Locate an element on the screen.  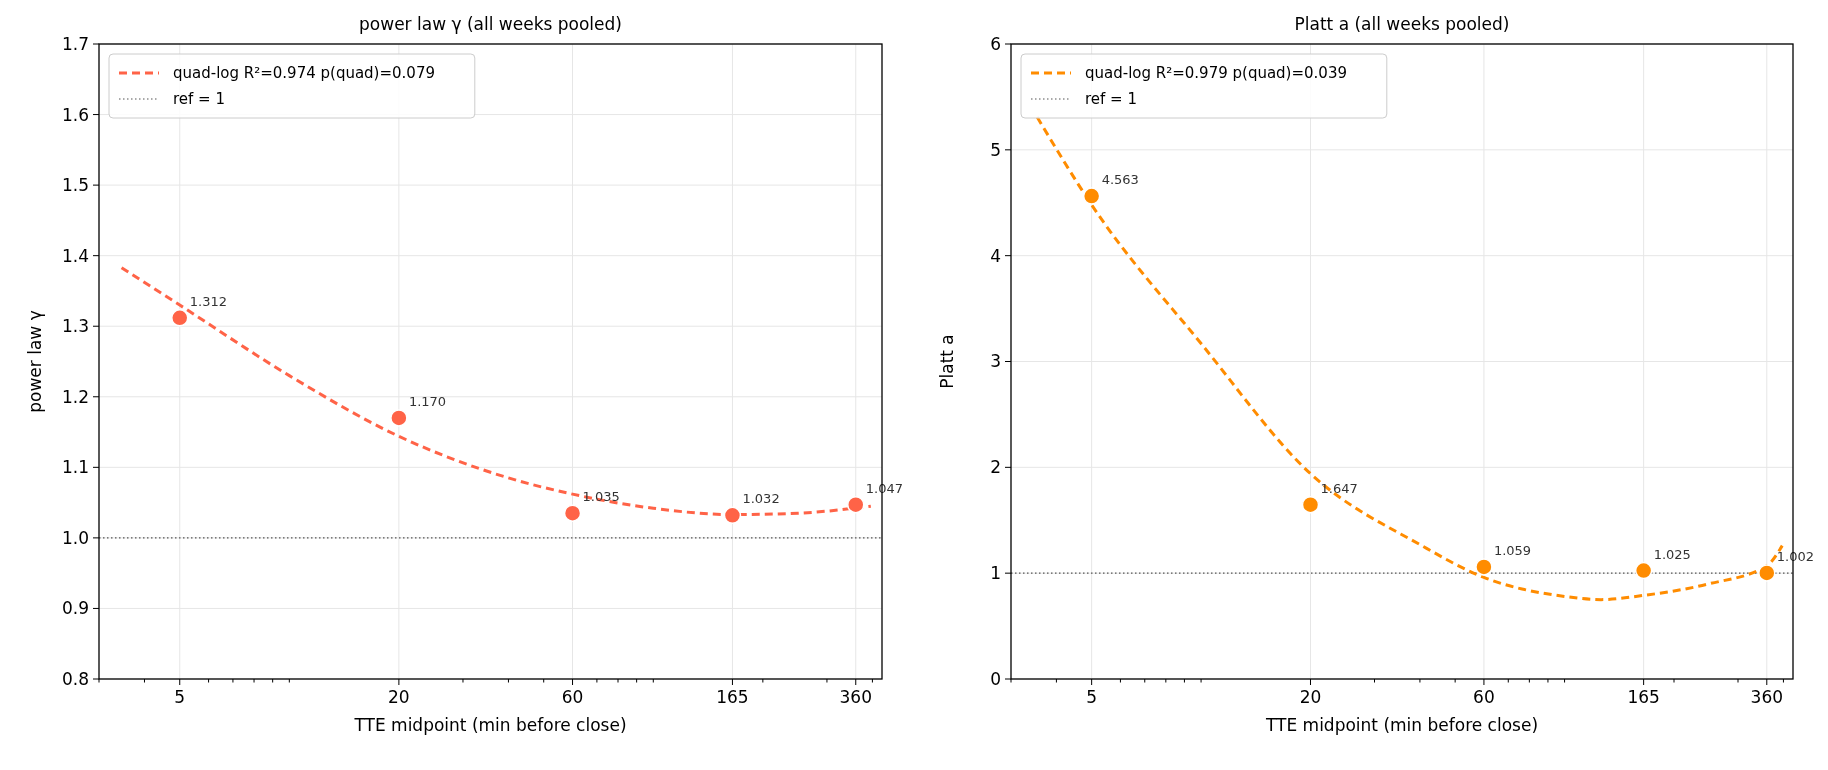
data-label: 1.312 is located at coordinates (208, 301).